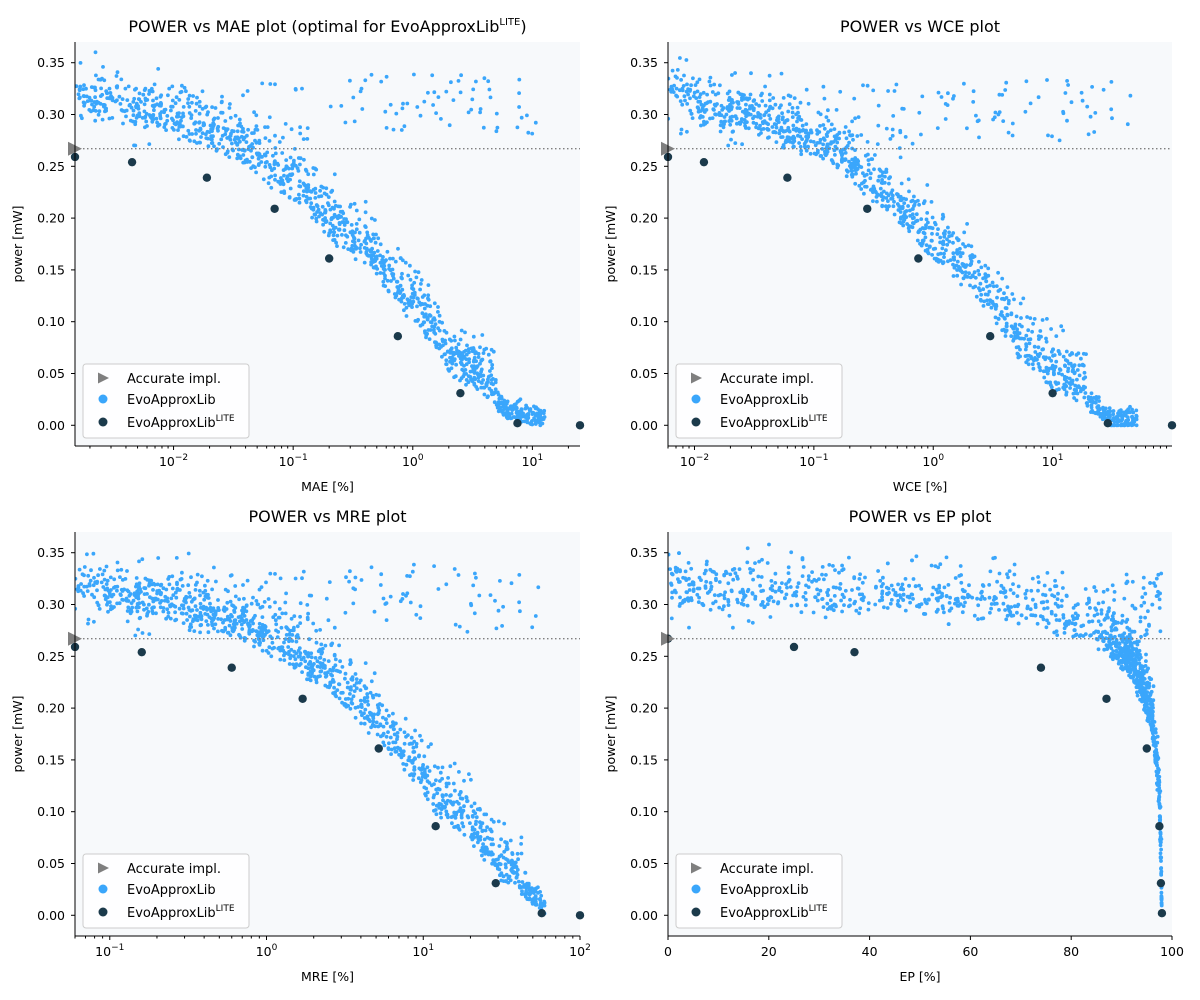  What do you see at coordinates (141, 652) in the screenshot?
I see `lite-point` at bounding box center [141, 652].